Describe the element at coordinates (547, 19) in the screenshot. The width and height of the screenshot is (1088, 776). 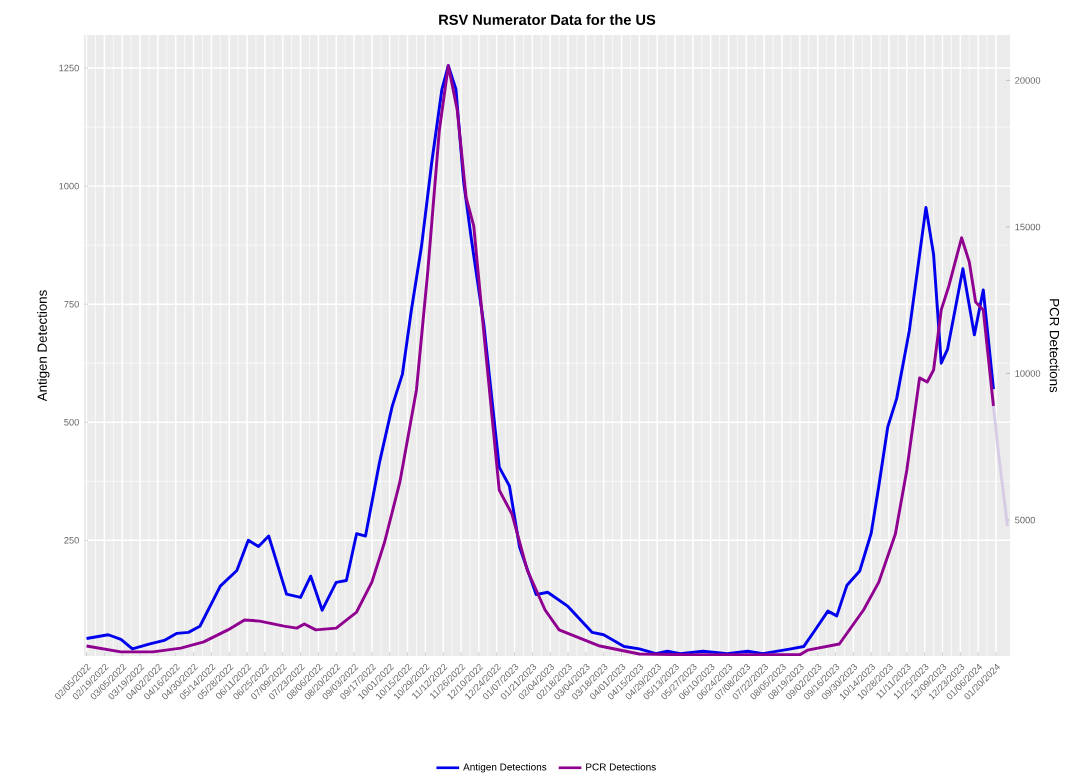
I see `chart-title: RSV Numerator Data for the US` at that location.